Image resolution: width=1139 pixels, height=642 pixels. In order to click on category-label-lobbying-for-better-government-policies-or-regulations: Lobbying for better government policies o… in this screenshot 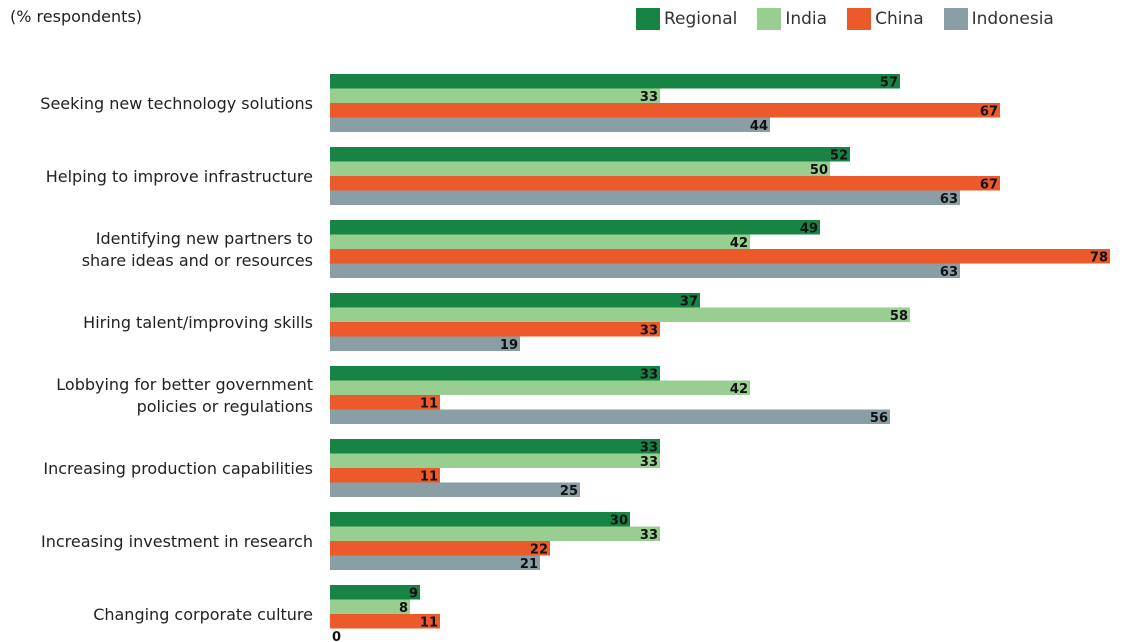, I will do `click(184, 395)`.